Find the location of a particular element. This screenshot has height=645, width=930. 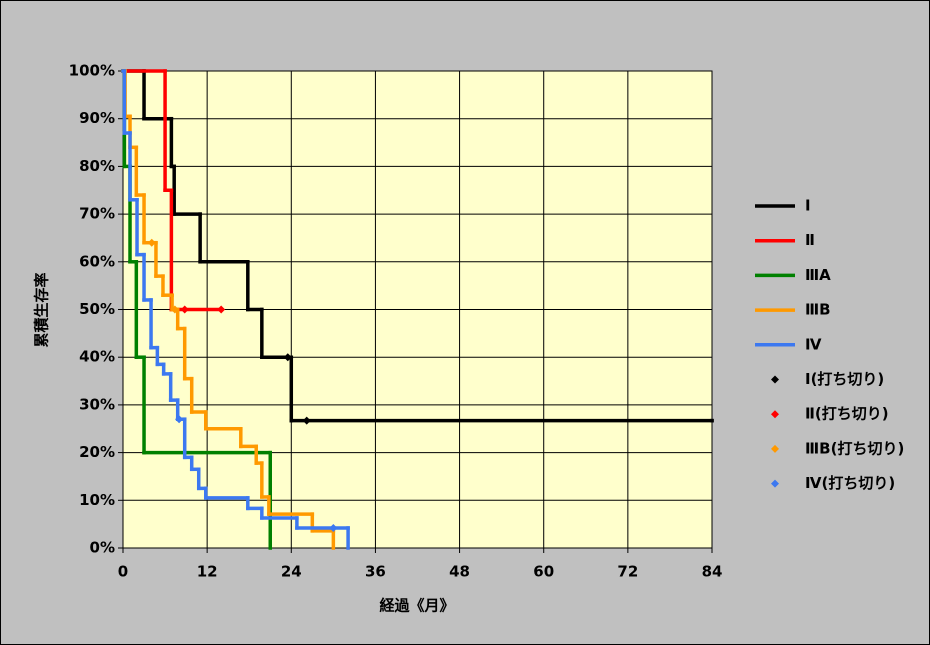

y-tick-label: 10% is located at coordinates (97, 500).